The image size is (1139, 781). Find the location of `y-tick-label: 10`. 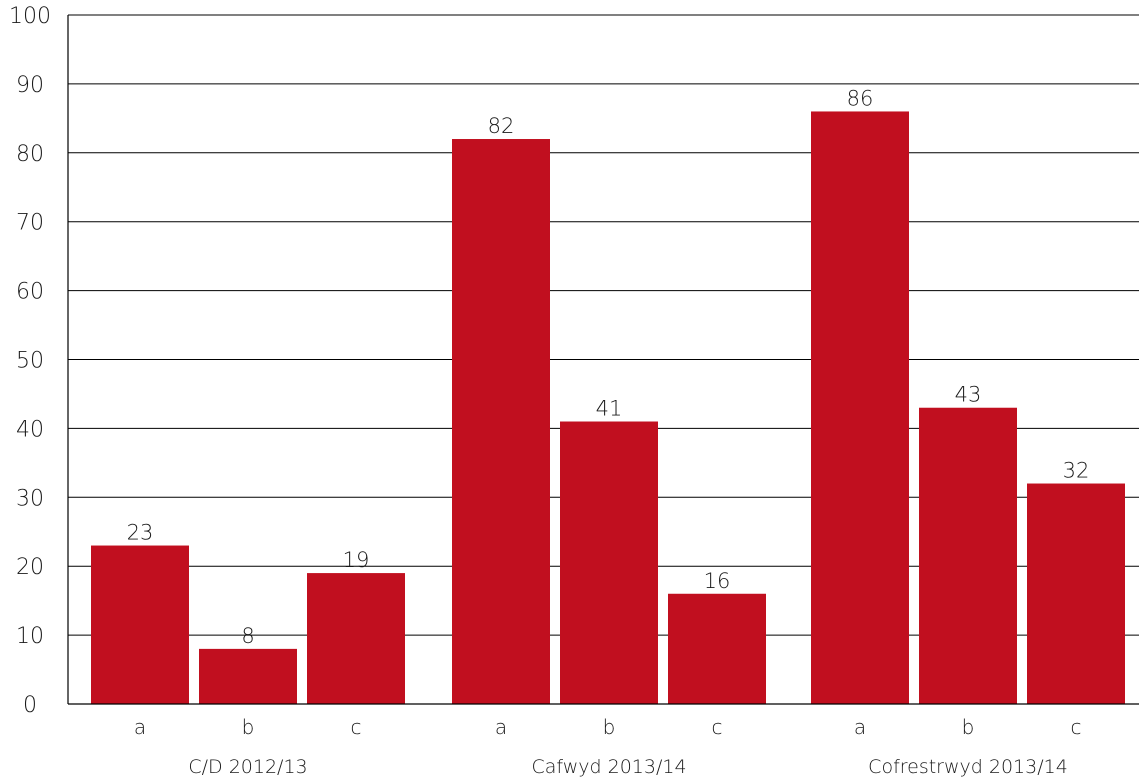

y-tick-label: 10 is located at coordinates (30, 636).